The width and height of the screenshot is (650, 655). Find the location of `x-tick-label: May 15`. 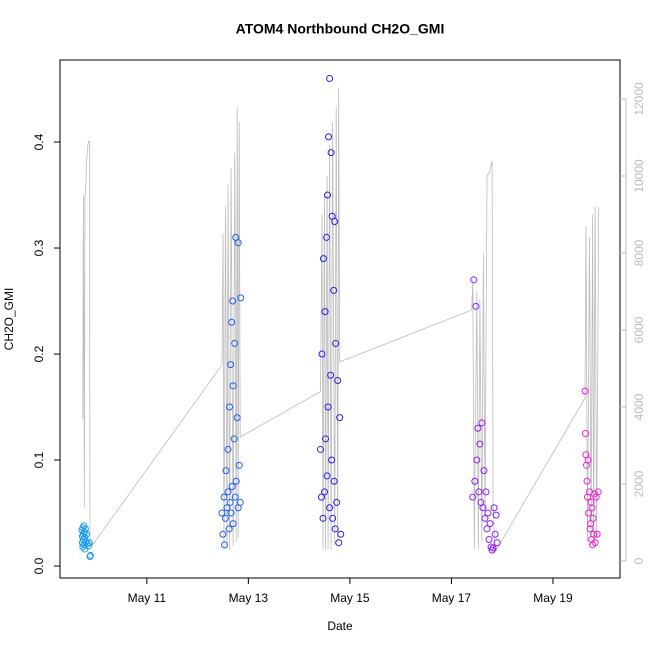

x-tick-label: May 15 is located at coordinates (350, 598).